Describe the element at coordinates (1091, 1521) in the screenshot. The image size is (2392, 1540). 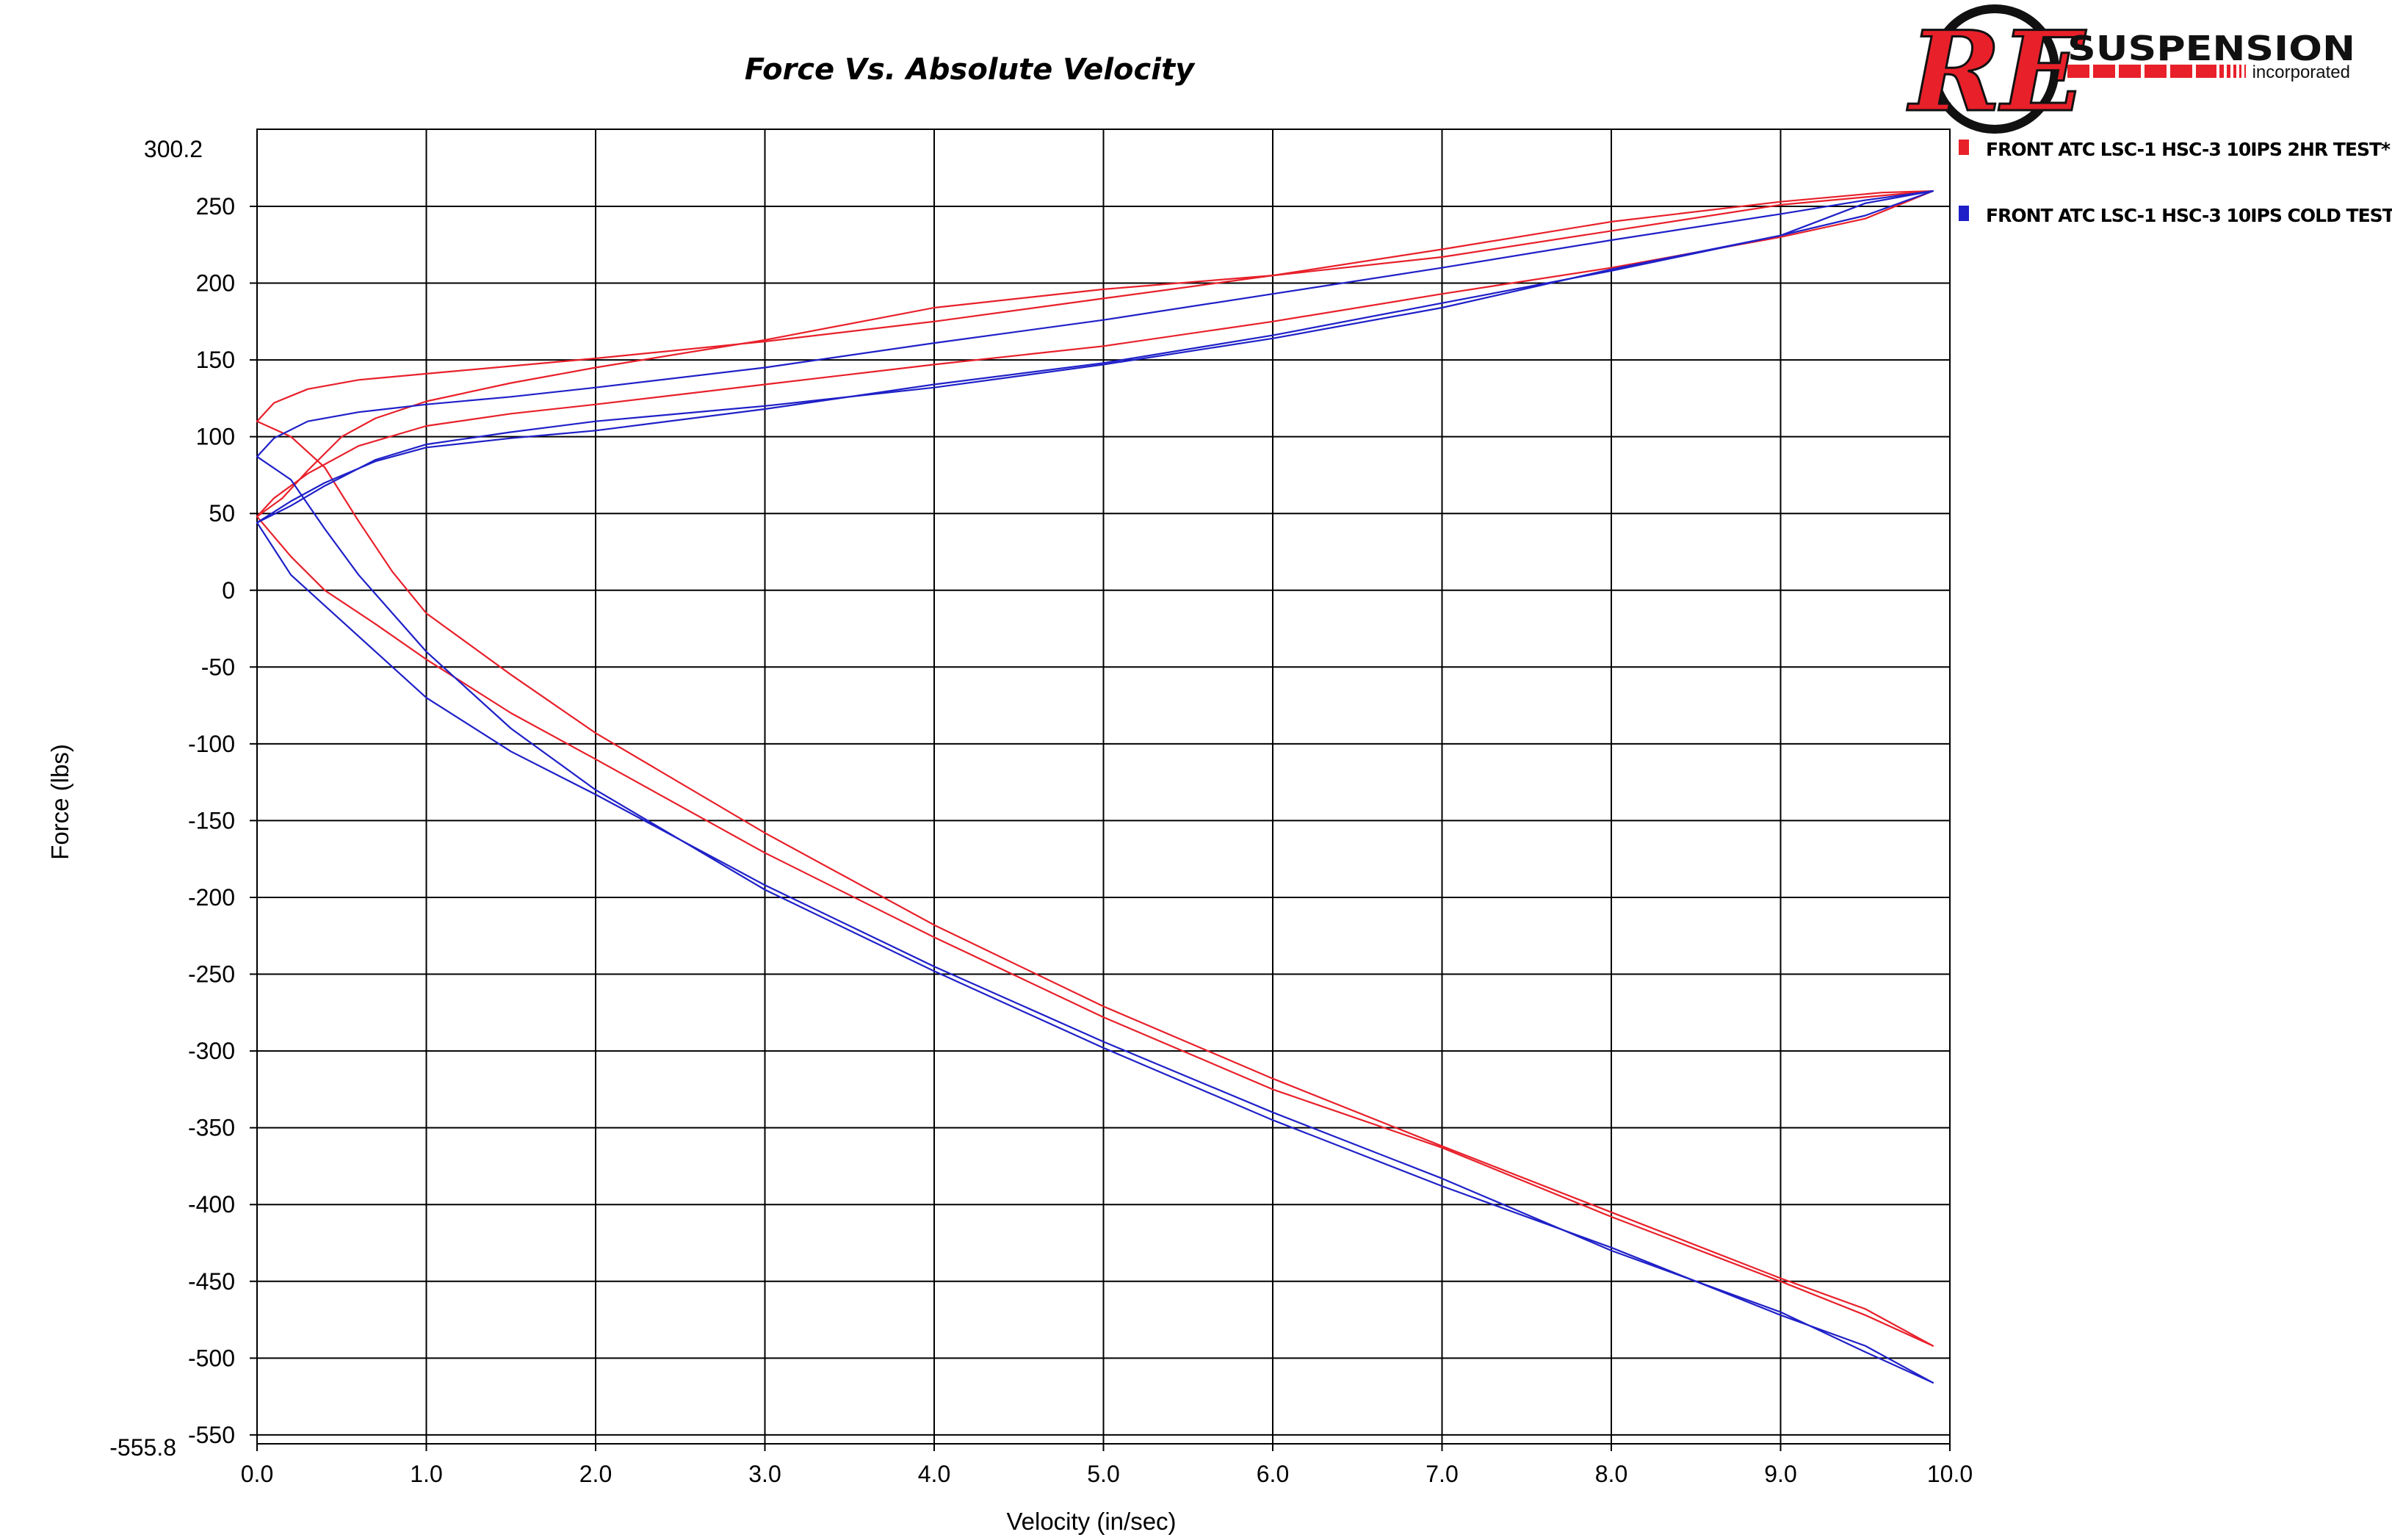
I see `x-axis-label: Velocity (in/sec)` at that location.